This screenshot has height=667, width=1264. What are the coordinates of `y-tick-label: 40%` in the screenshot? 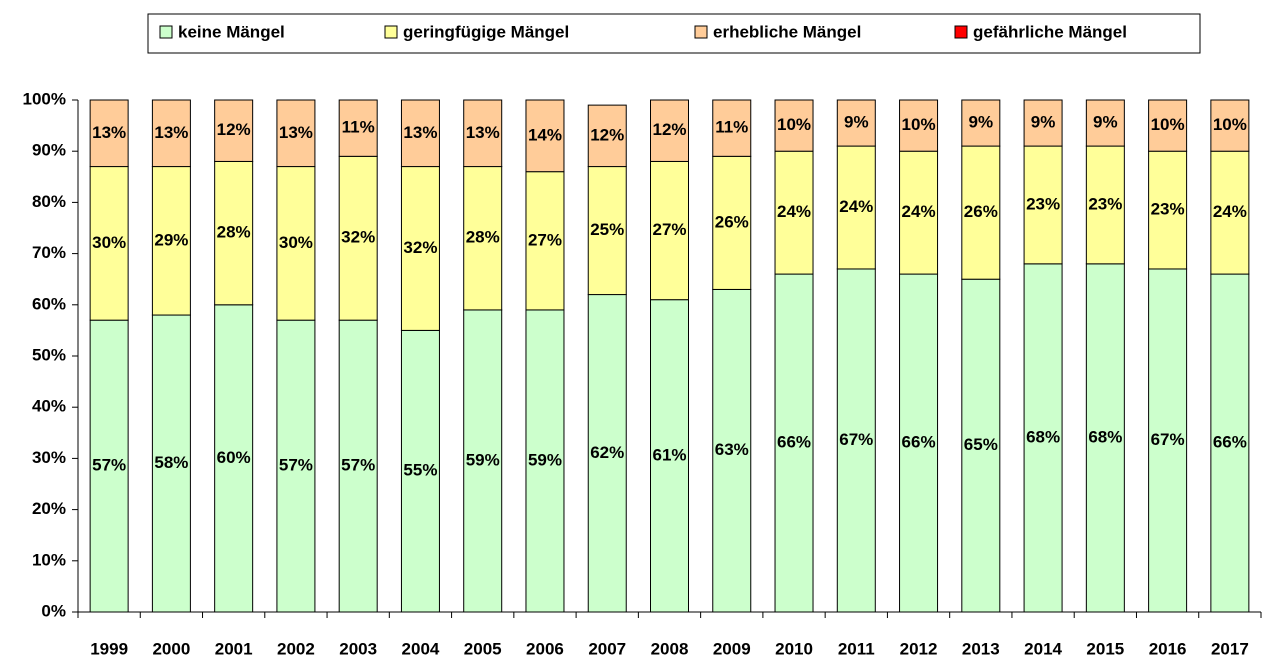 It's located at (49, 406).